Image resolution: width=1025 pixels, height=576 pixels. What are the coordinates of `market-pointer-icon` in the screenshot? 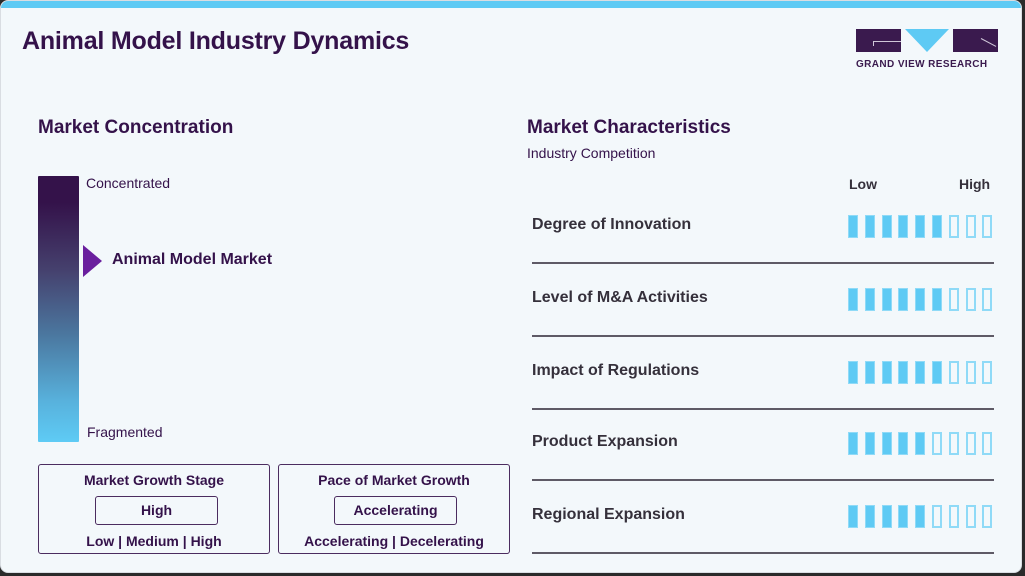 It's located at (92, 261).